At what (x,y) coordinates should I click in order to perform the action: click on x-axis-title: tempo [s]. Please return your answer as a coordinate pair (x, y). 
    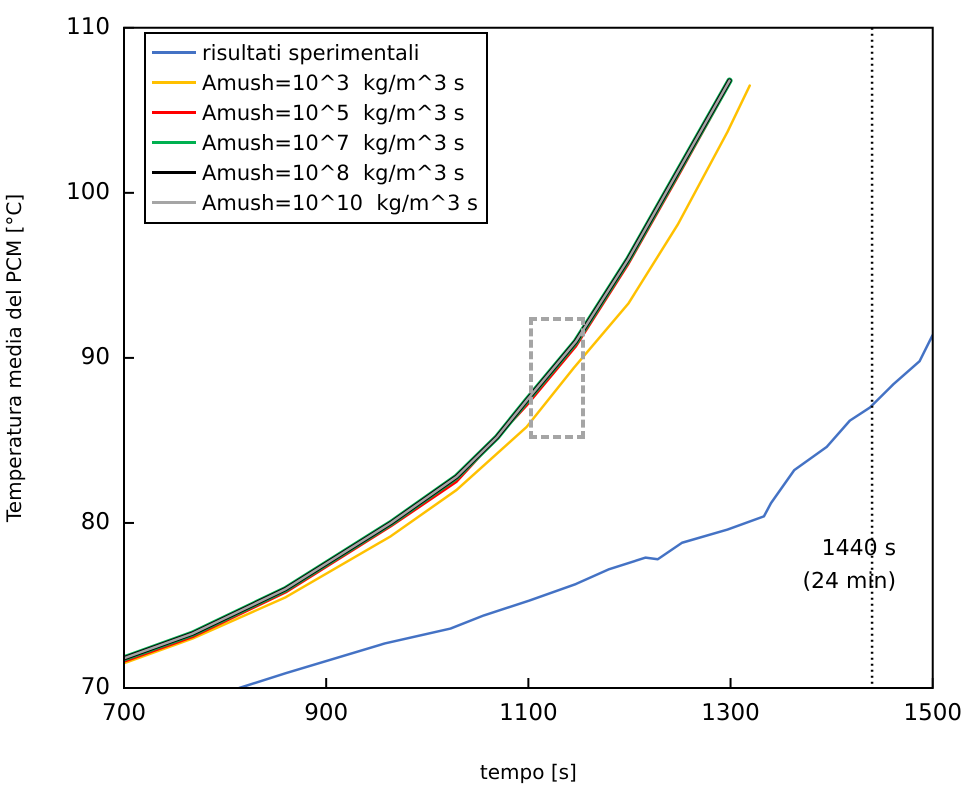
    Looking at the image, I should click on (528, 772).